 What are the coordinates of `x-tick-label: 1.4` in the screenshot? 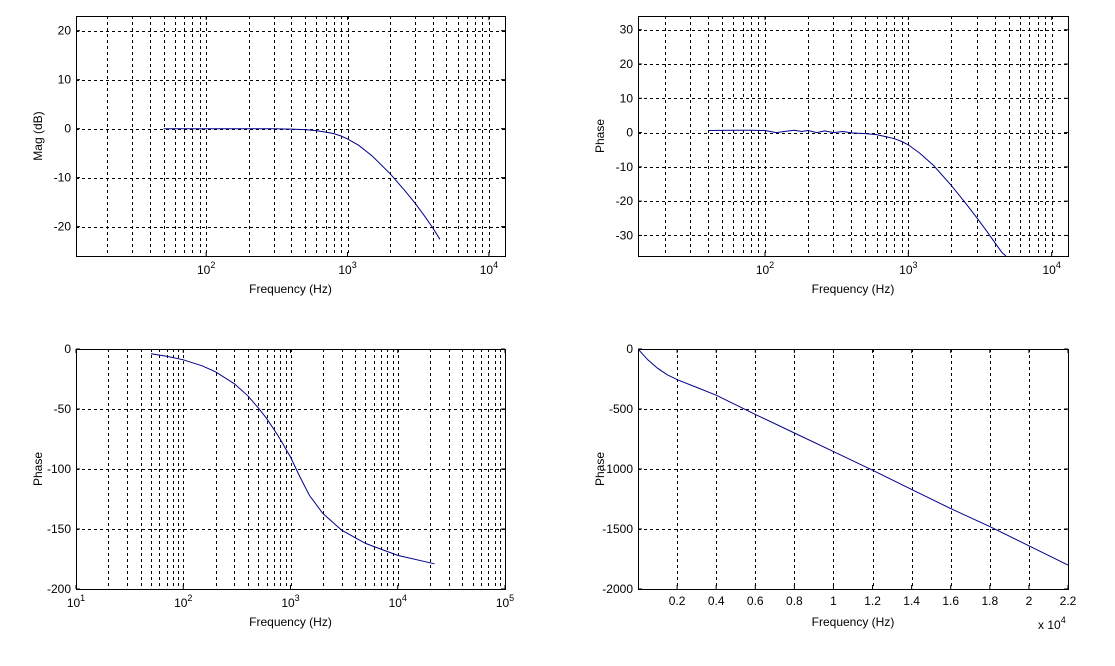 It's located at (911, 601).